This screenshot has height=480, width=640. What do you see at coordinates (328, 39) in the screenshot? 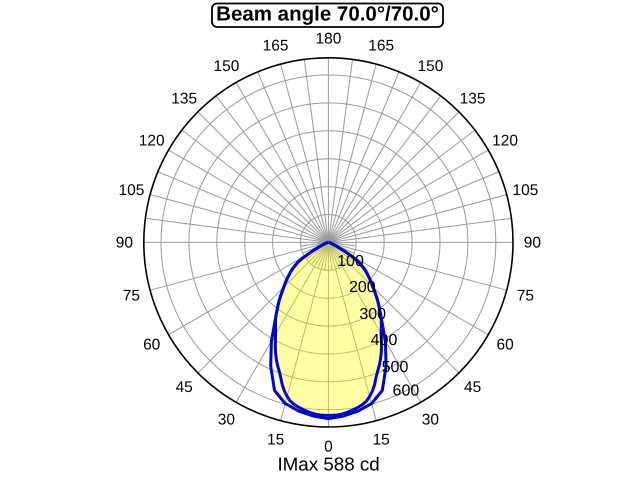
I see `svg-text: 180` at bounding box center [328, 39].